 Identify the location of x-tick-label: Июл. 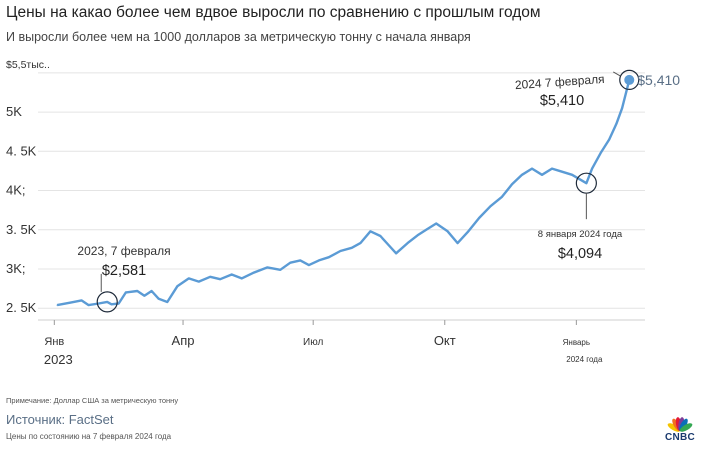
(313, 342).